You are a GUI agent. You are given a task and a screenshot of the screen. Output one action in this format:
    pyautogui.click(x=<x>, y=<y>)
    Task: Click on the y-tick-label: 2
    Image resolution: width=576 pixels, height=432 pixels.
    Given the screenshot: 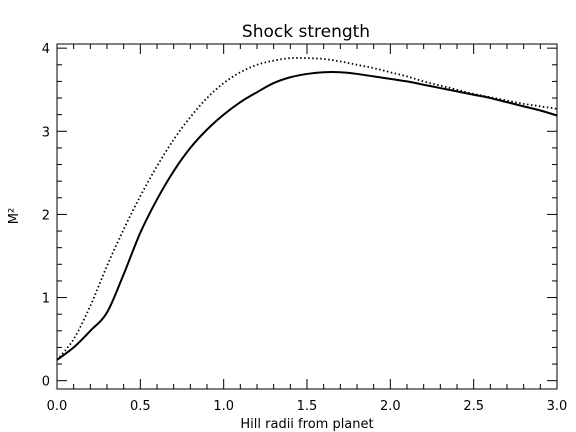 What is the action you would take?
    pyautogui.click(x=46, y=215)
    